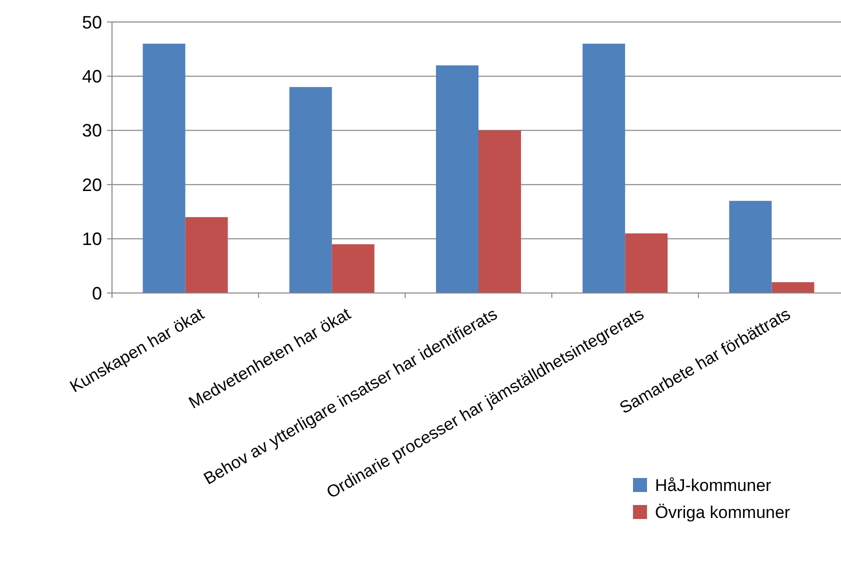 The height and width of the screenshot is (564, 841). Describe the element at coordinates (722, 512) in the screenshot. I see `legend-label: Övriga kommuner` at that location.